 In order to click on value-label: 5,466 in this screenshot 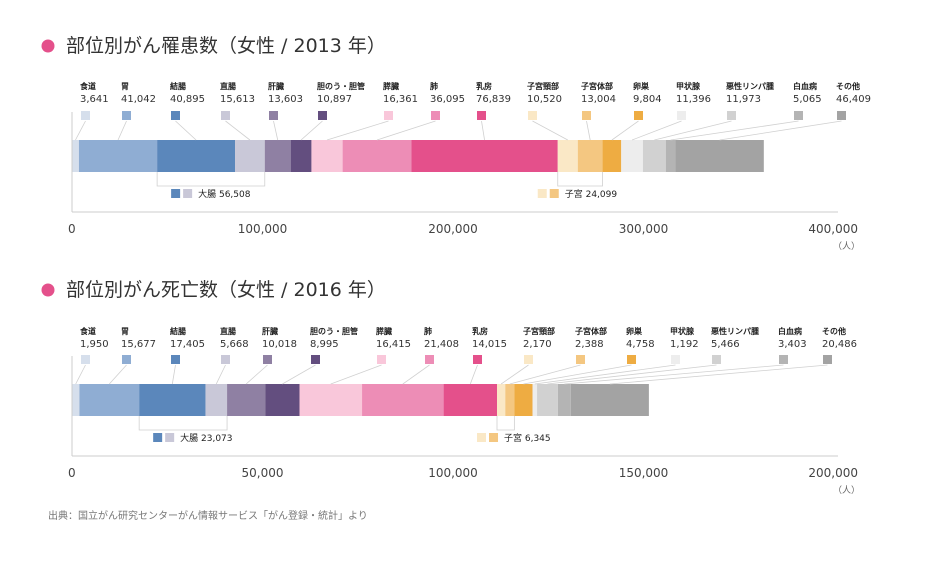, I will do `click(725, 344)`.